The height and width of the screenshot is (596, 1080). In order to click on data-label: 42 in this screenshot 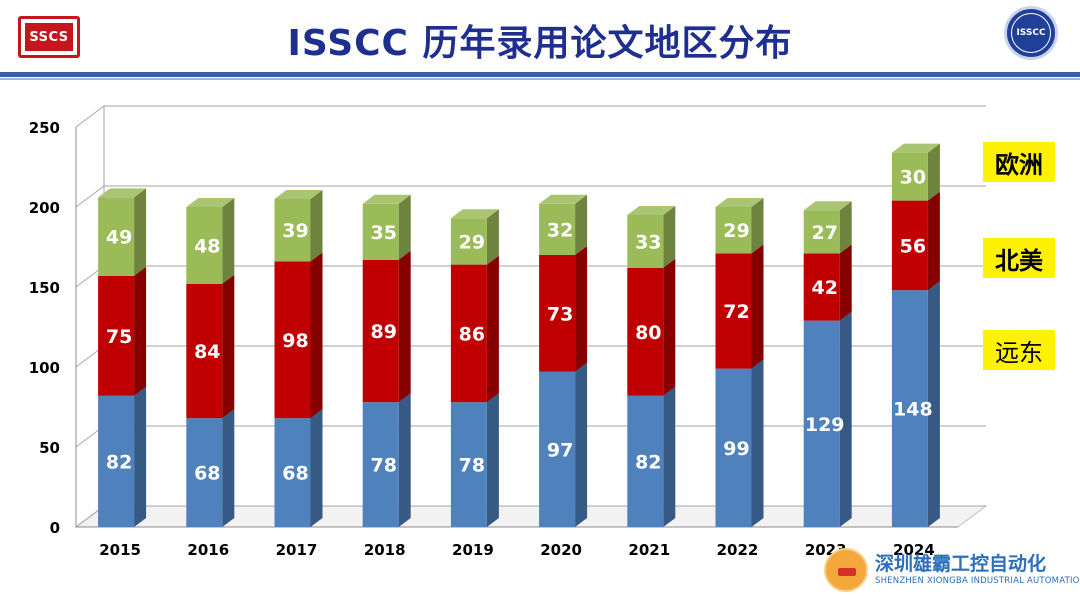, I will do `click(824, 288)`.